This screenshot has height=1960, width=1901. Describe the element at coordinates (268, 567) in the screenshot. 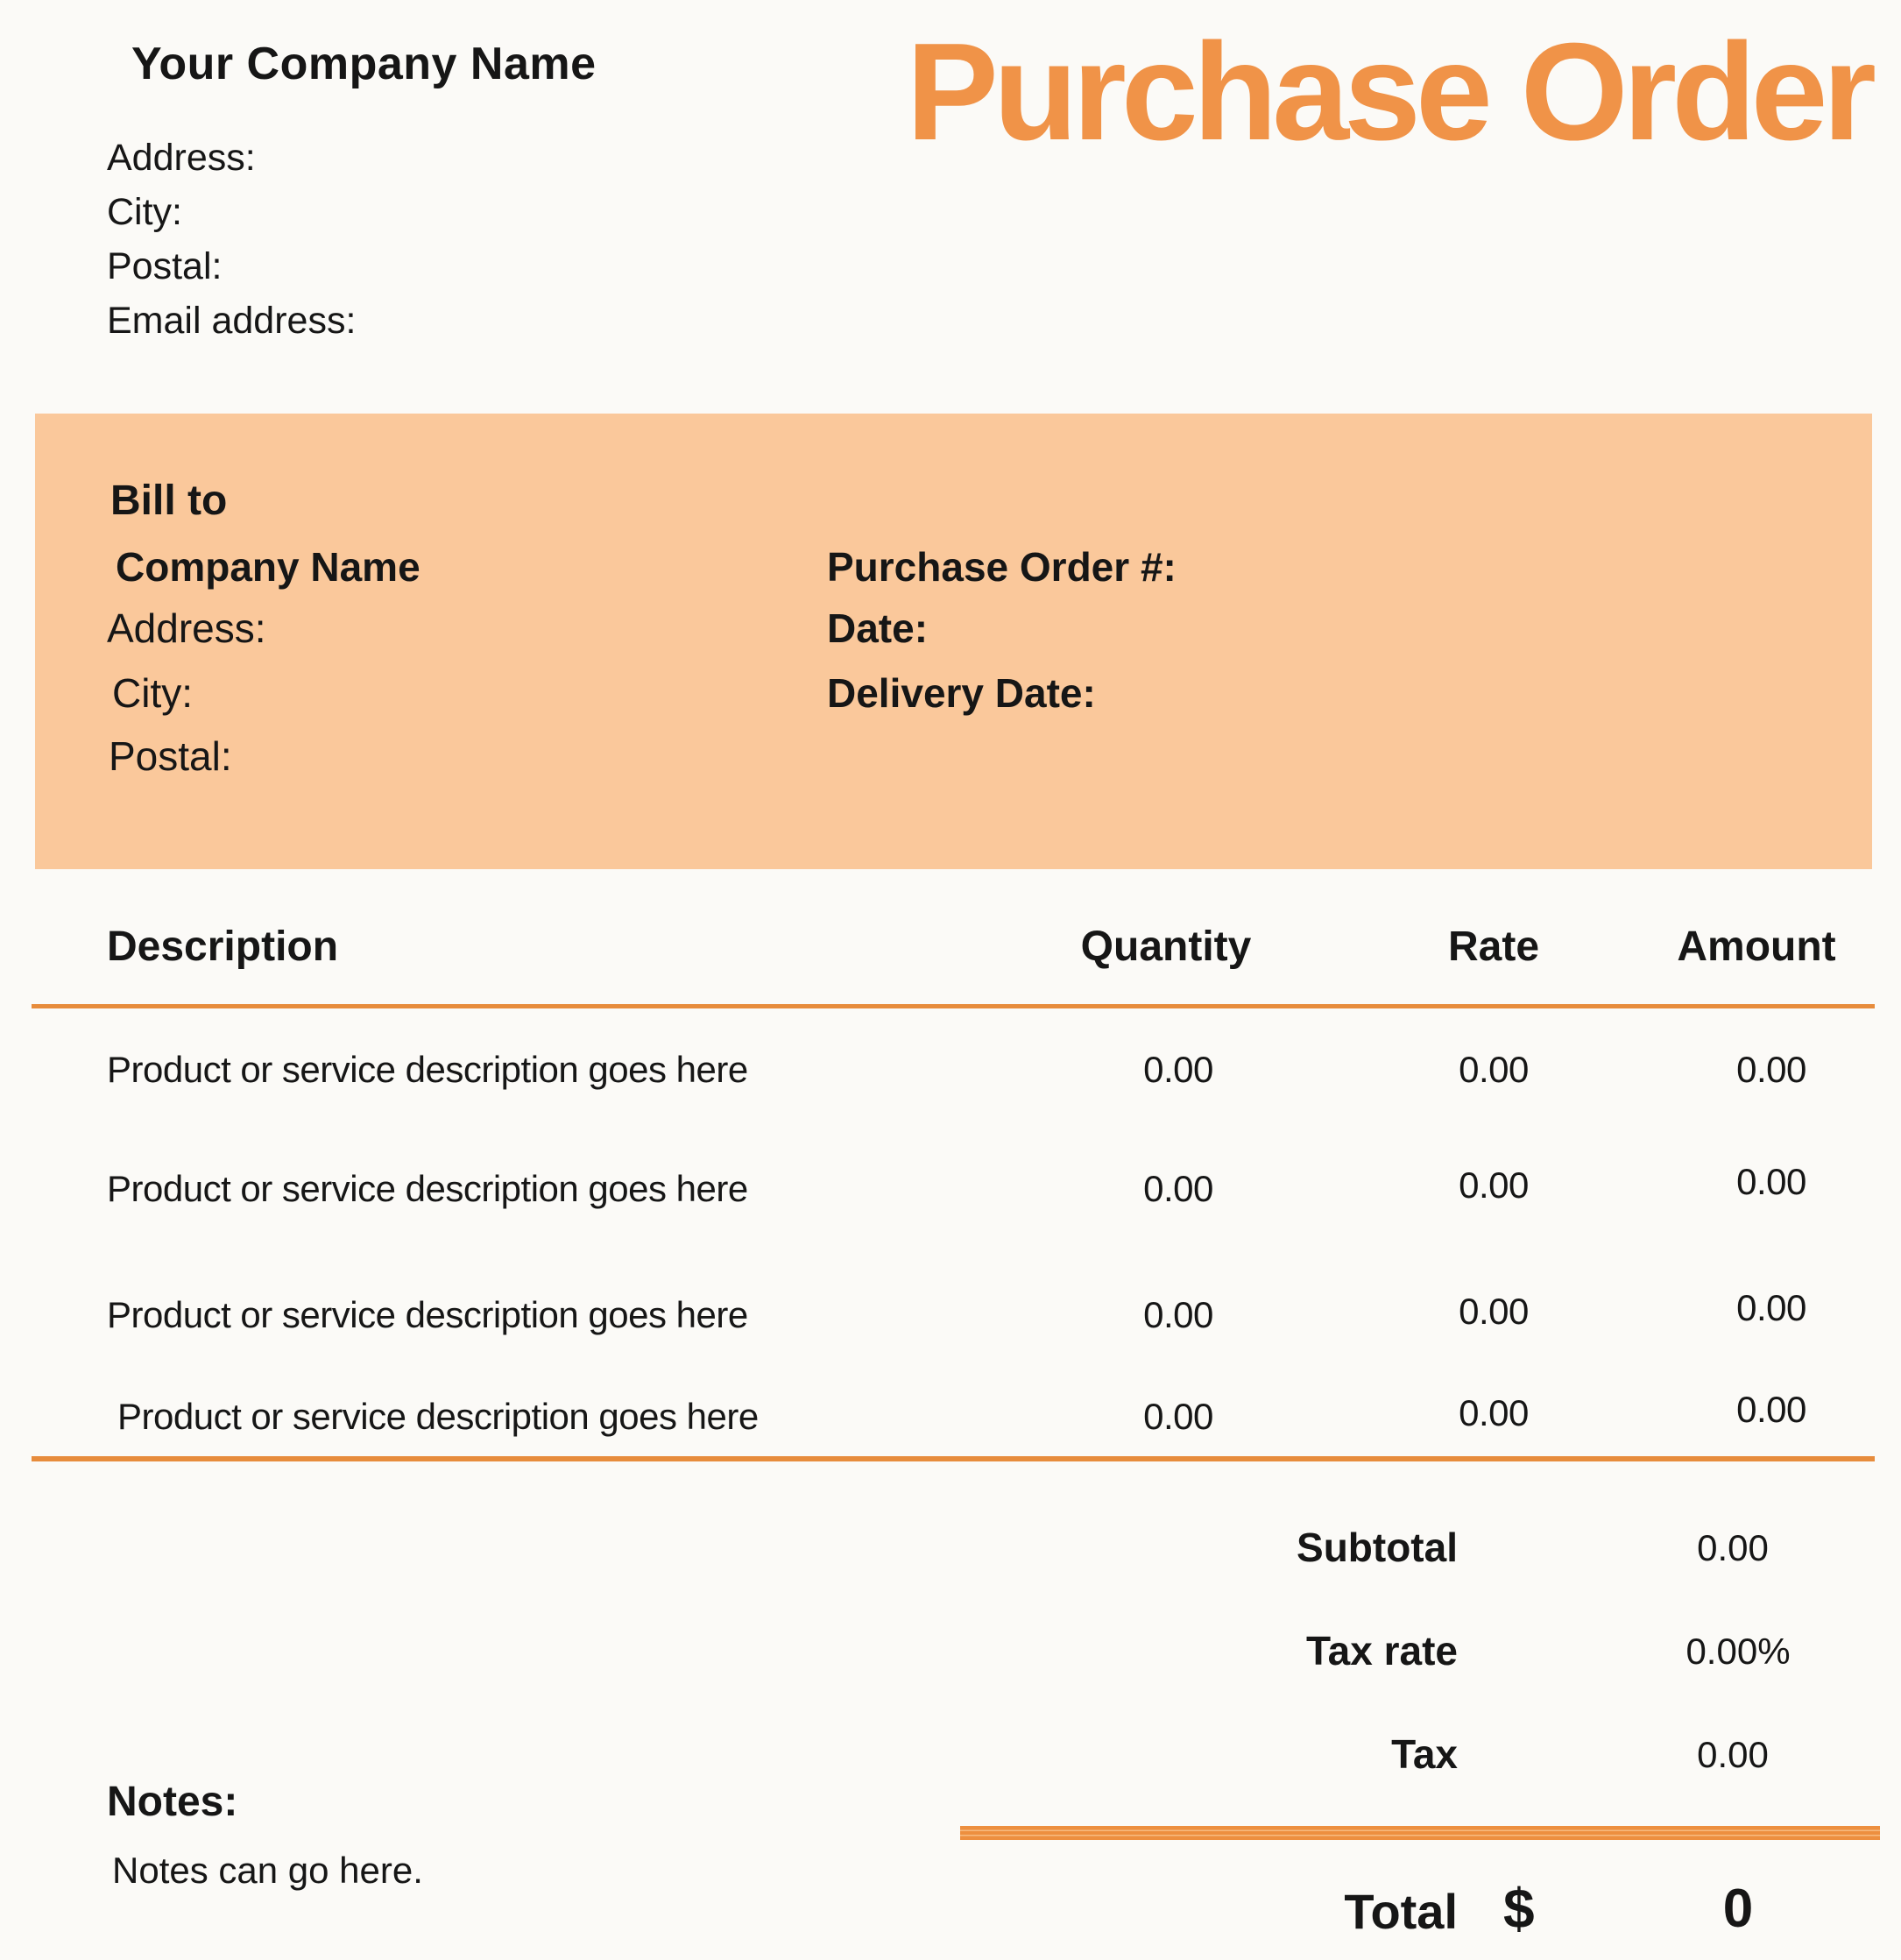

I see `bill-to-company-label: Company Name` at that location.